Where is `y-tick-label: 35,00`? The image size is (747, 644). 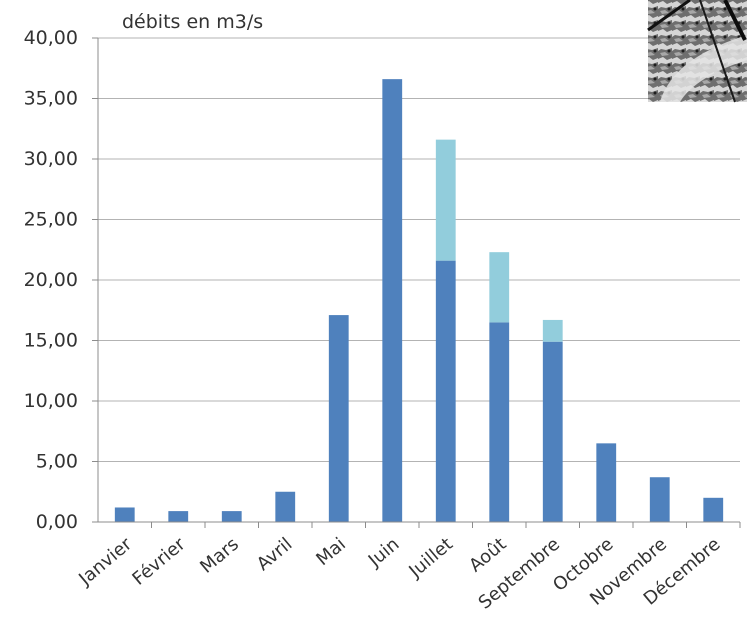
y-tick-label: 35,00 is located at coordinates (51, 99).